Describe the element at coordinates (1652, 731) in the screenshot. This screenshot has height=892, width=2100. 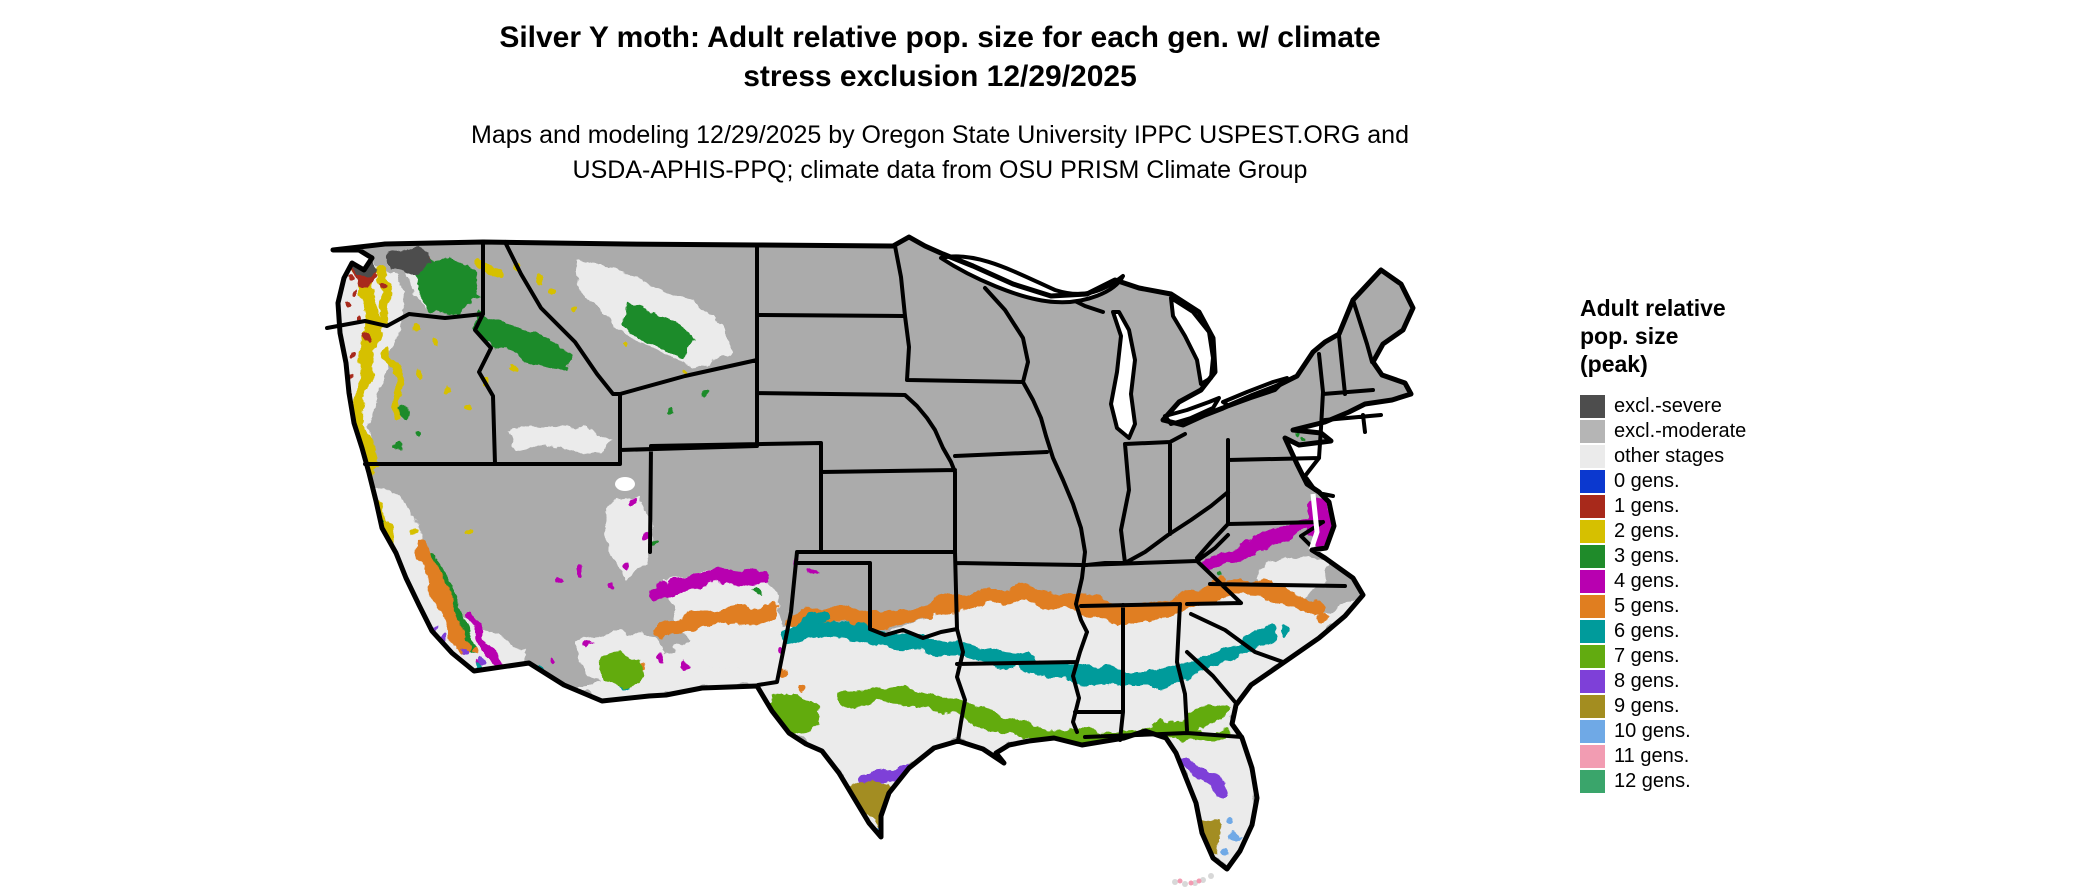
I see `legend-label: 10 gens.` at that location.